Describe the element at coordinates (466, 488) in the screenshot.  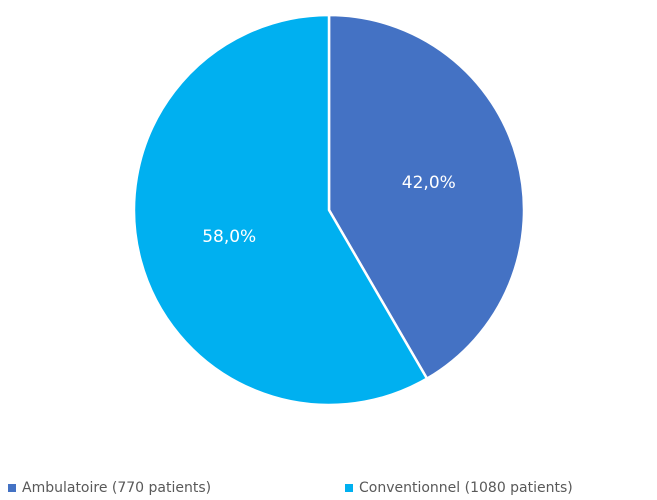
I see `legend-label-conventionnel: Conventionnel (1080 patients)` at that location.